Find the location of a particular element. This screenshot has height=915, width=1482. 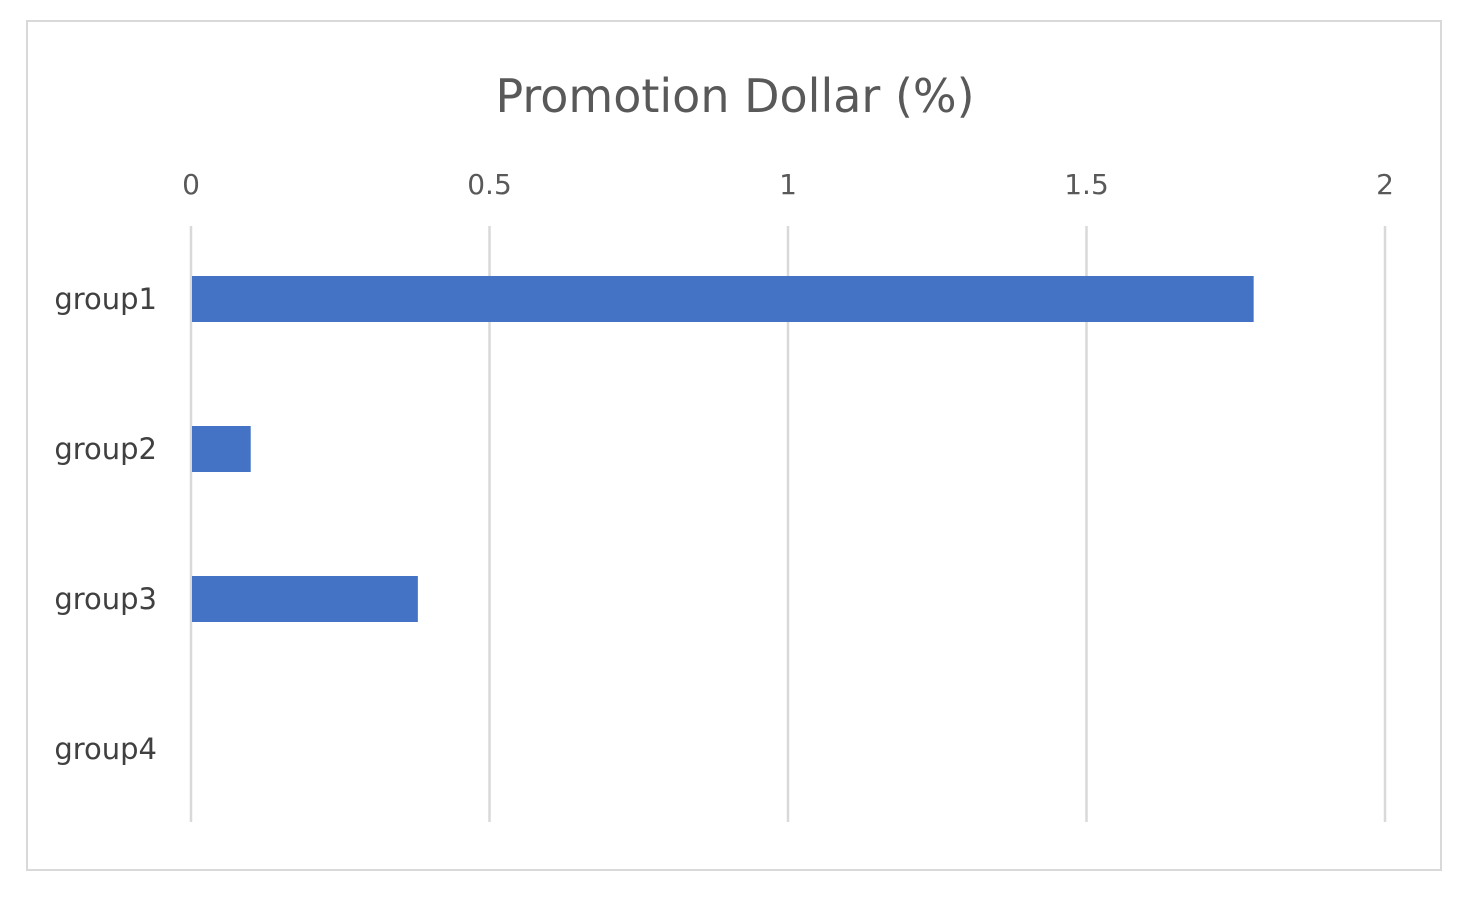

x-axis-ticks: 0 0.5 1 1.5 2 is located at coordinates (788, 184).